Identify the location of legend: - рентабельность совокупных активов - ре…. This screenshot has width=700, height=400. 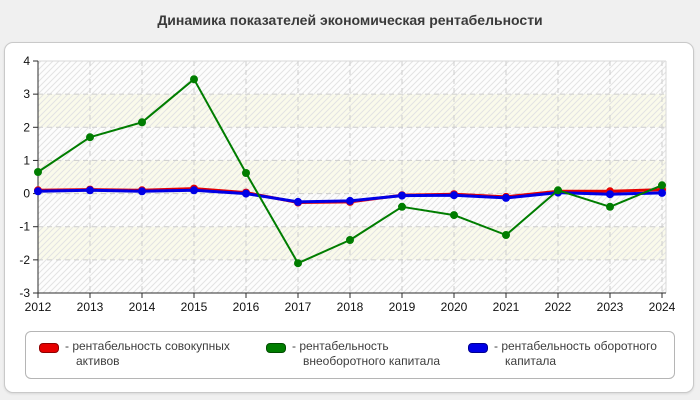
(350, 355).